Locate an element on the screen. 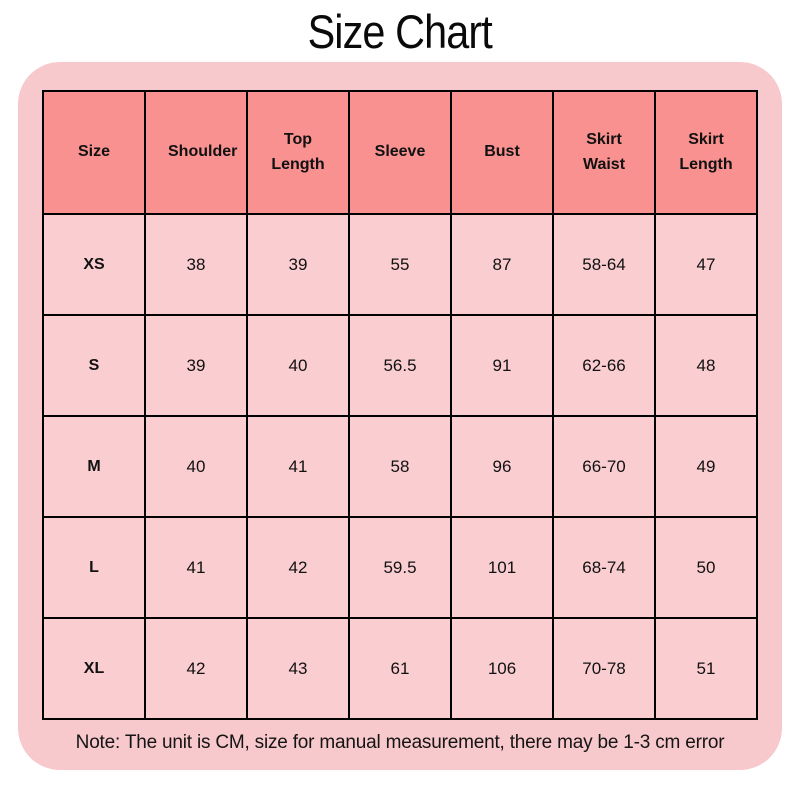 This screenshot has height=800, width=800. value-cell-top-length: 40 is located at coordinates (298, 365).